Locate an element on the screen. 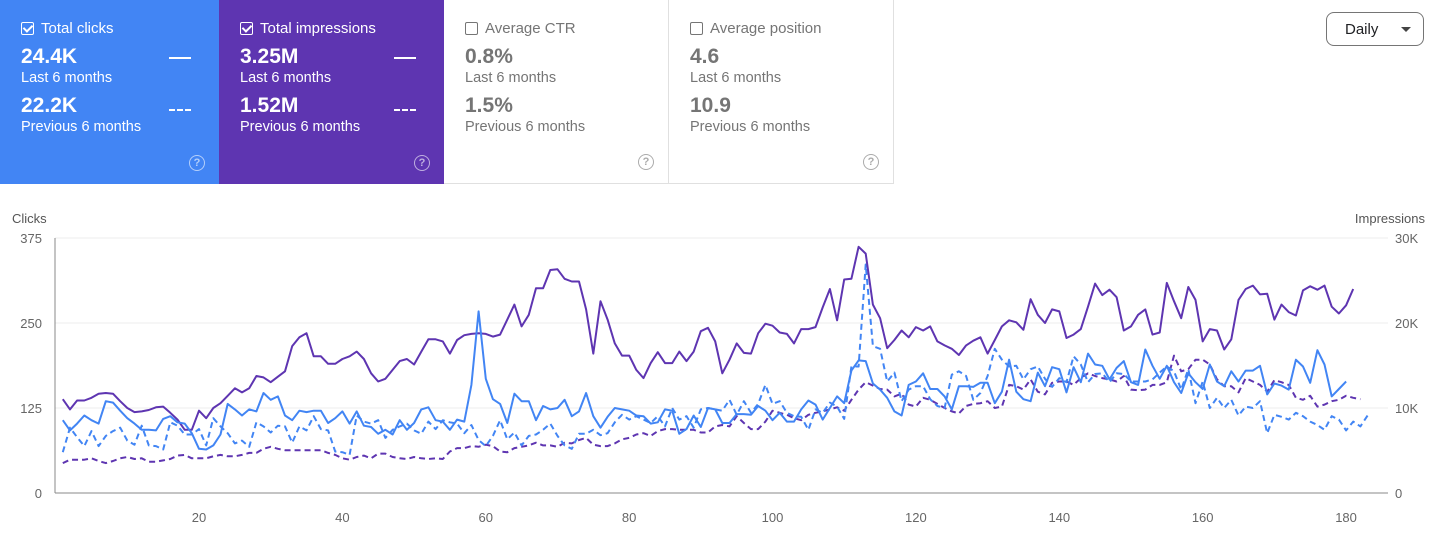 This screenshot has height=536, width=1441. current-value: 24.4K is located at coordinates (49, 56).